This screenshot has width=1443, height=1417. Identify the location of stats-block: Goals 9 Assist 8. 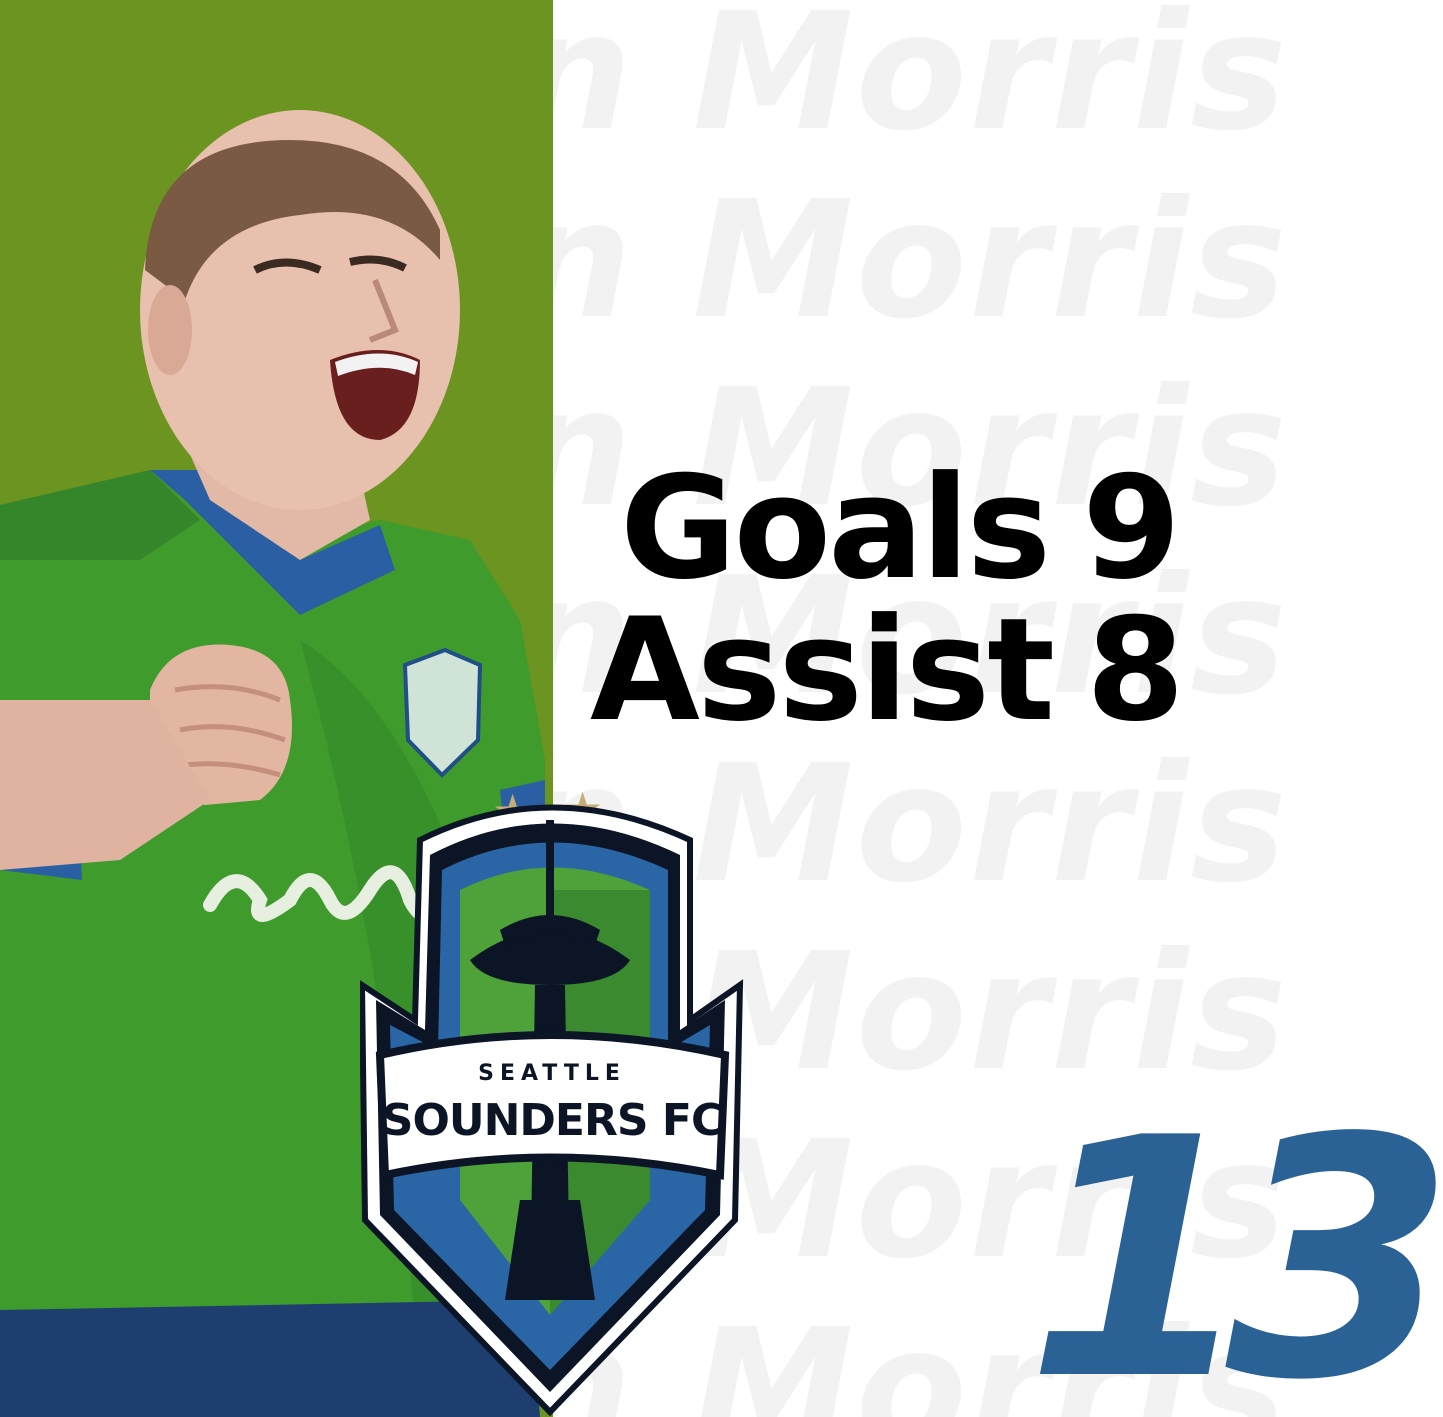
(1000, 600).